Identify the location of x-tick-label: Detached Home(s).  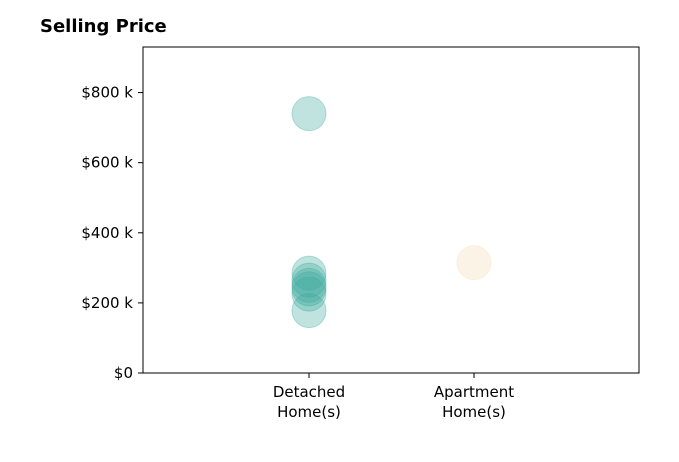
(309, 402).